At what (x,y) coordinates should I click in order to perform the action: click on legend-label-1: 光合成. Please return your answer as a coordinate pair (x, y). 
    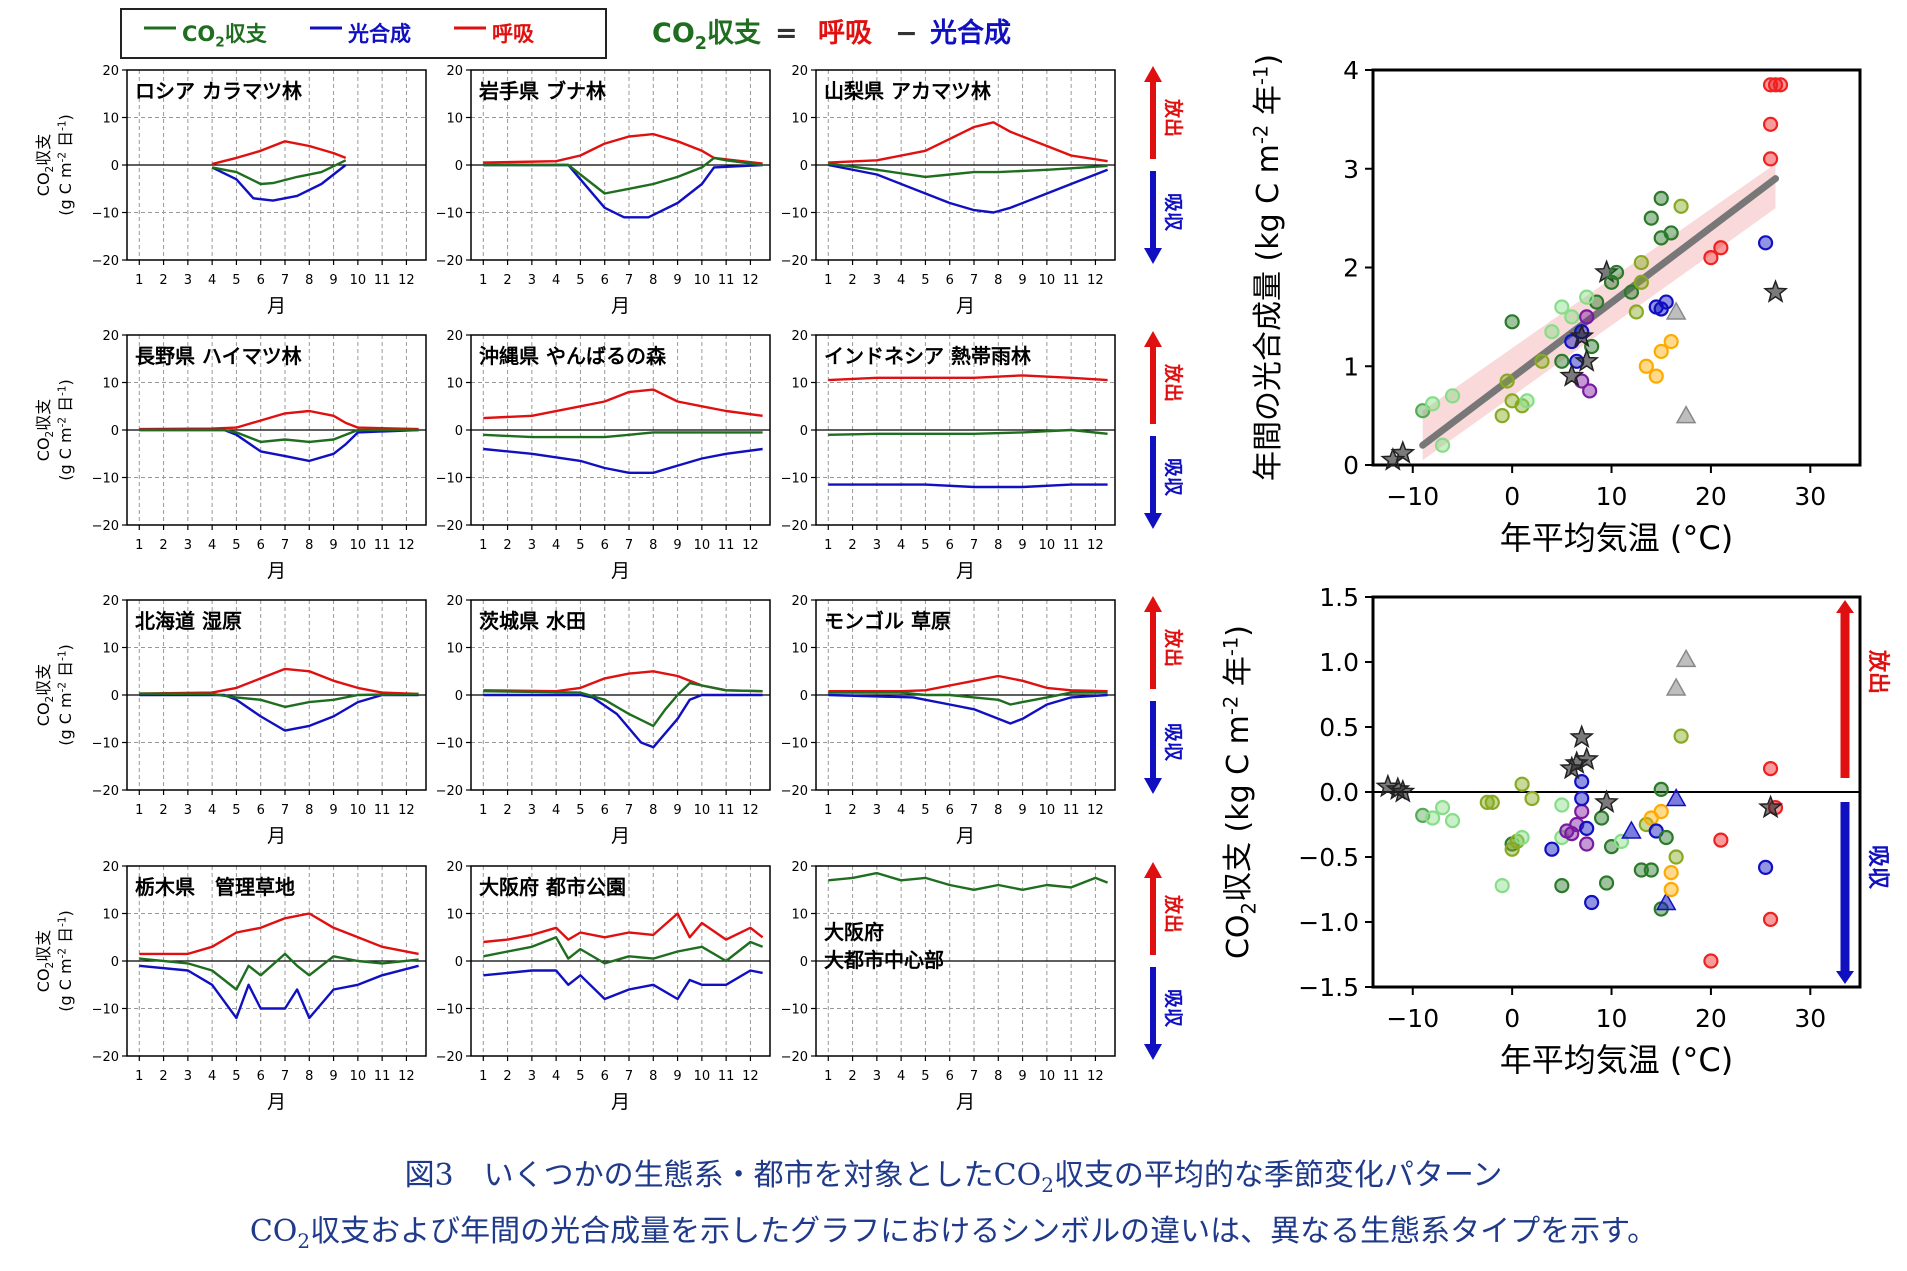
    Looking at the image, I should click on (379, 34).